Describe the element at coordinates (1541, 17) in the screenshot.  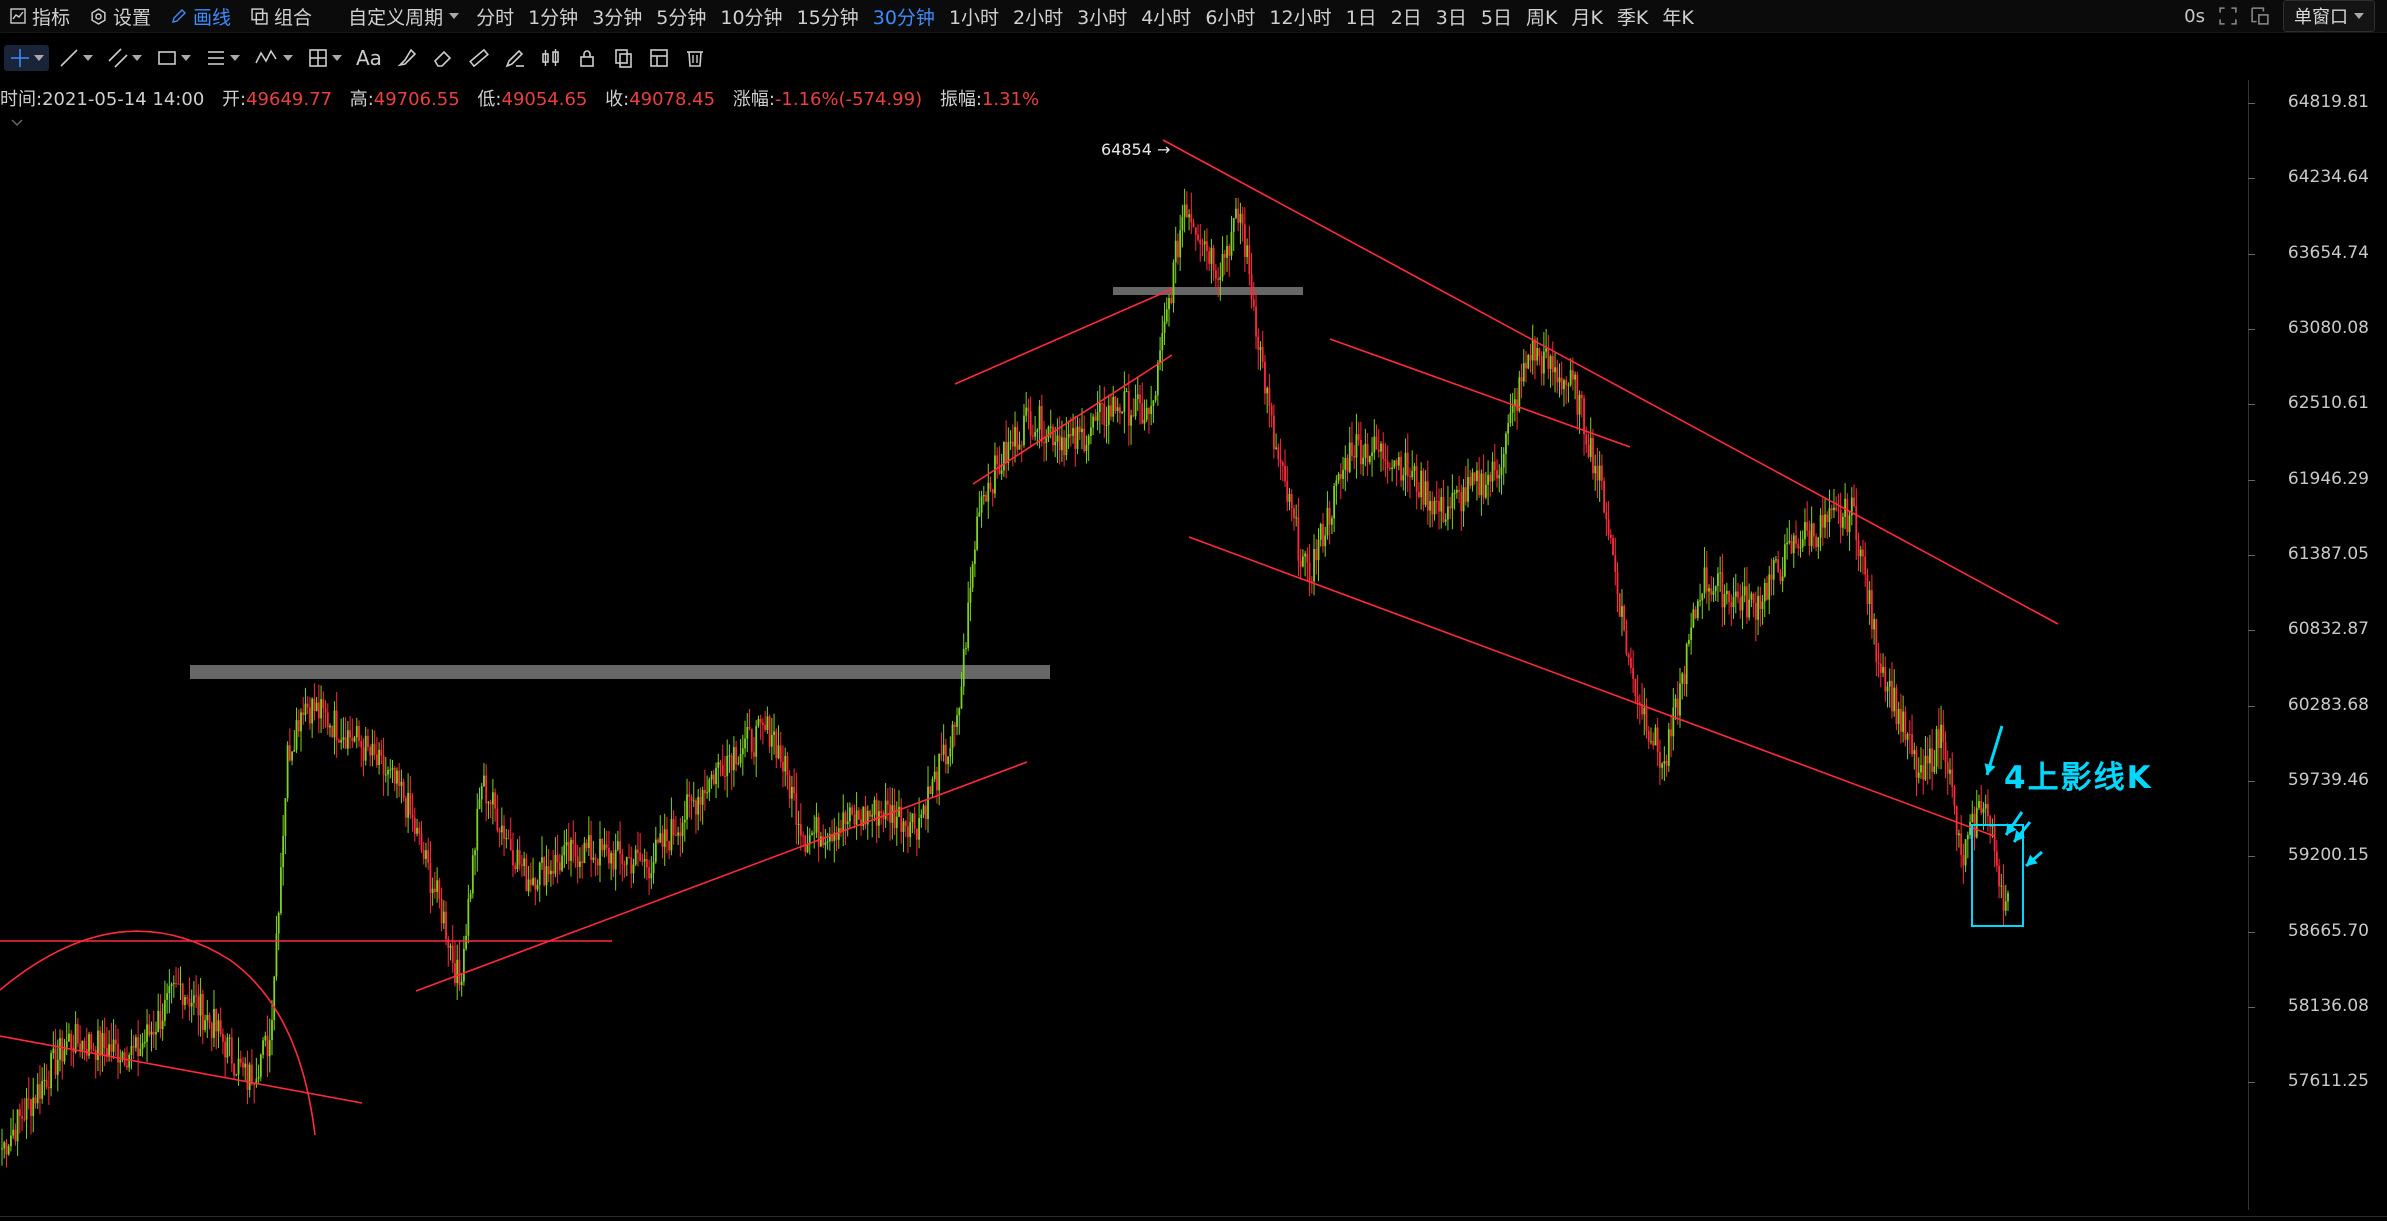
I see `period-tab: 周K` at that location.